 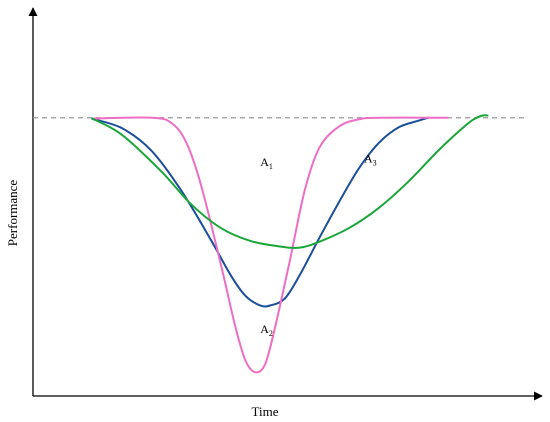 What do you see at coordinates (265, 411) in the screenshot?
I see `x-axis-label: Time` at bounding box center [265, 411].